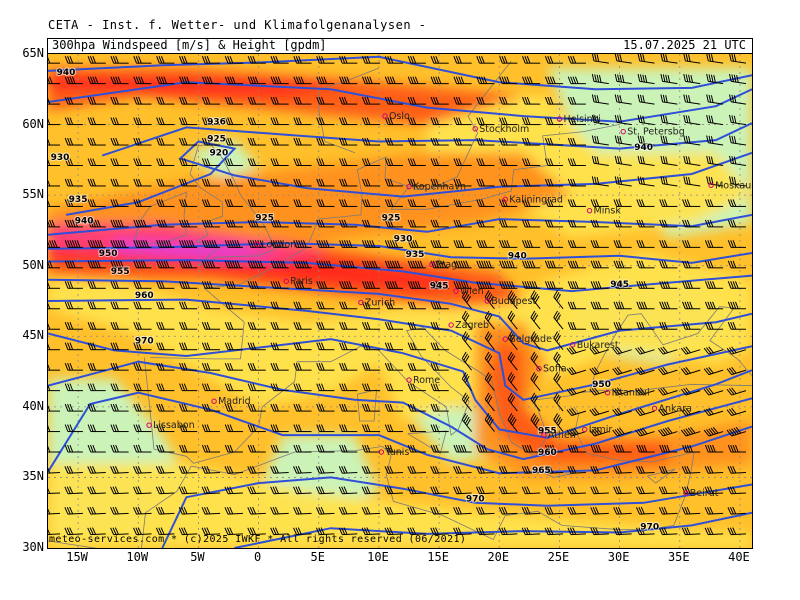 The width and height of the screenshot is (800, 600). I want to click on city-label: Ankara, so click(675, 408).